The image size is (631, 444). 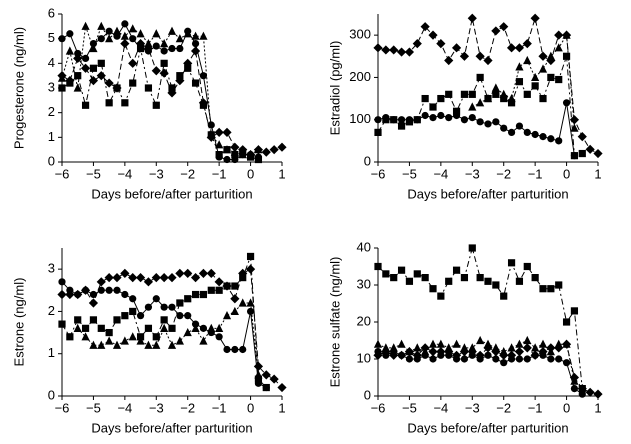 What do you see at coordinates (364, 357) in the screenshot?
I see `y-tick-label: 10` at bounding box center [364, 357].